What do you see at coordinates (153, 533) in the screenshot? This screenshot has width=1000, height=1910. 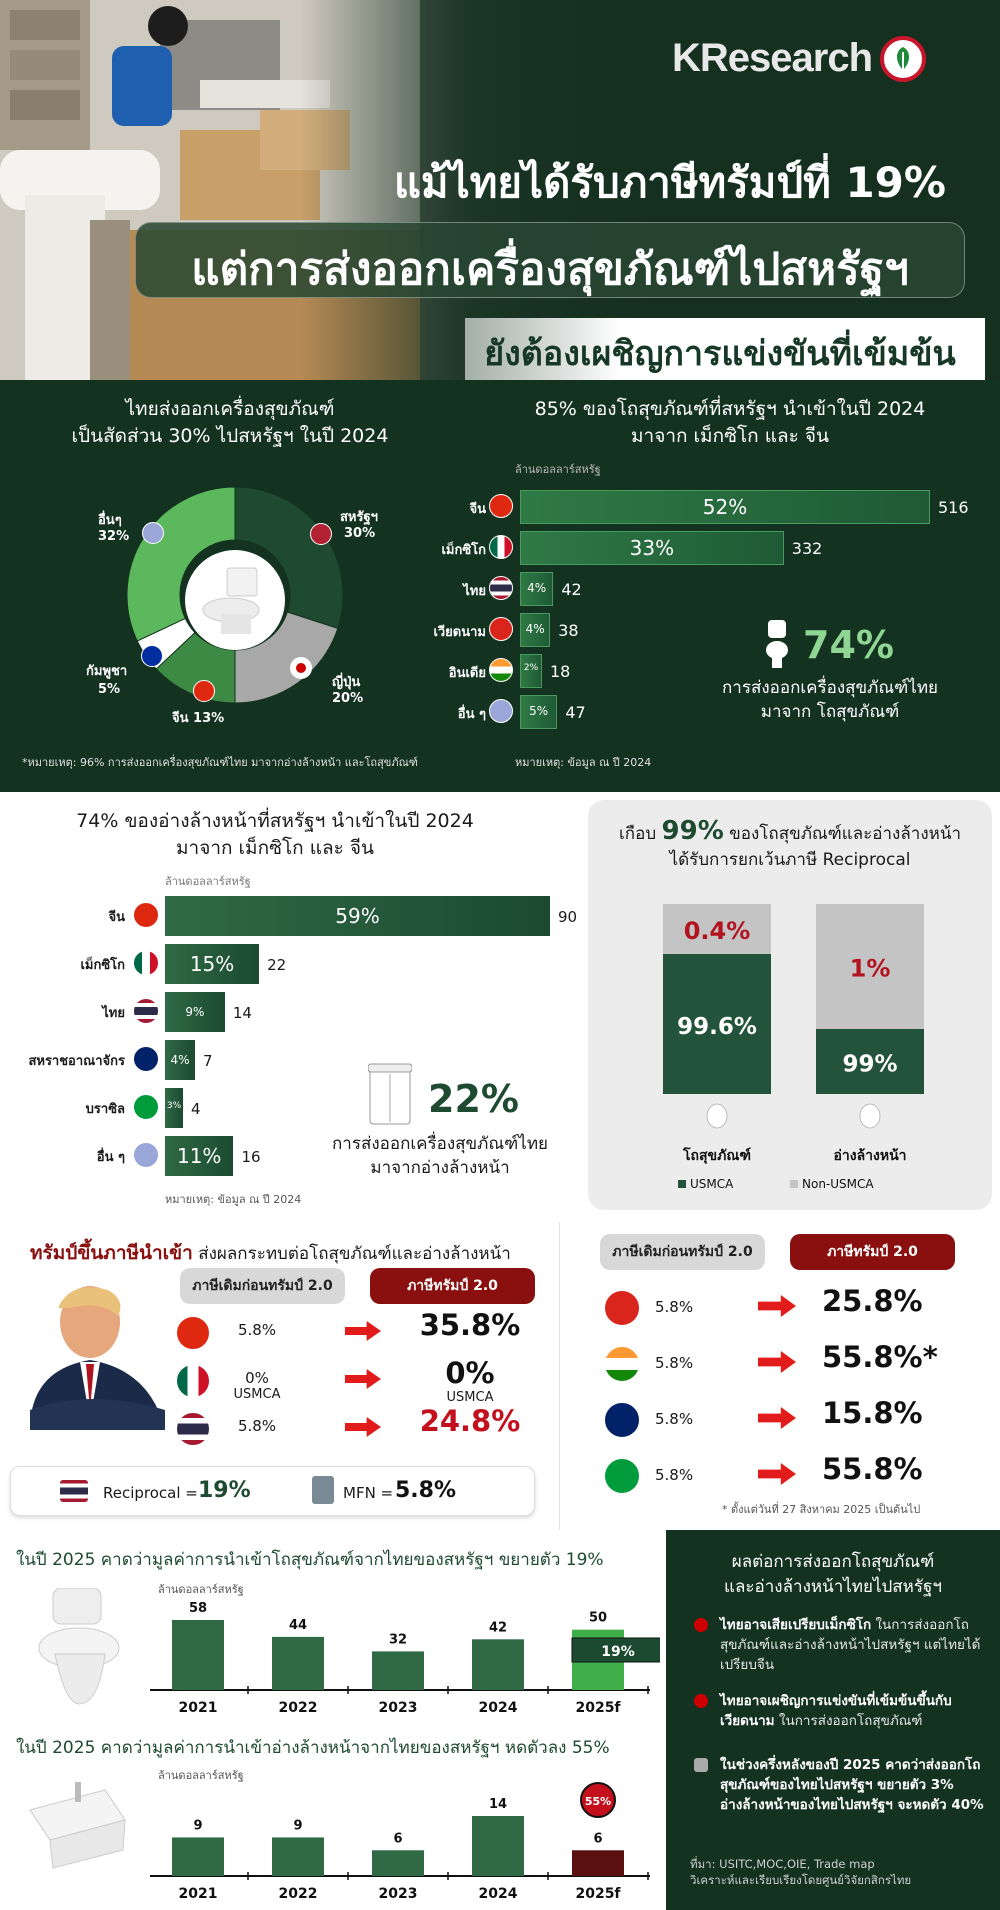 I see `globe-icon` at bounding box center [153, 533].